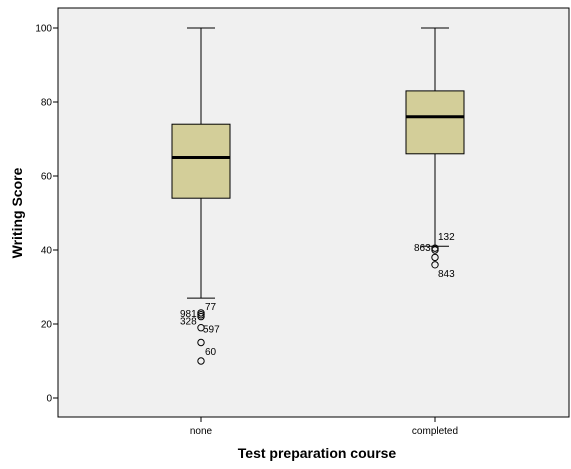 Image resolution: width=571 pixels, height=469 pixels. I want to click on y-axis: 0 20 40 60 80 100, so click(46, 214).